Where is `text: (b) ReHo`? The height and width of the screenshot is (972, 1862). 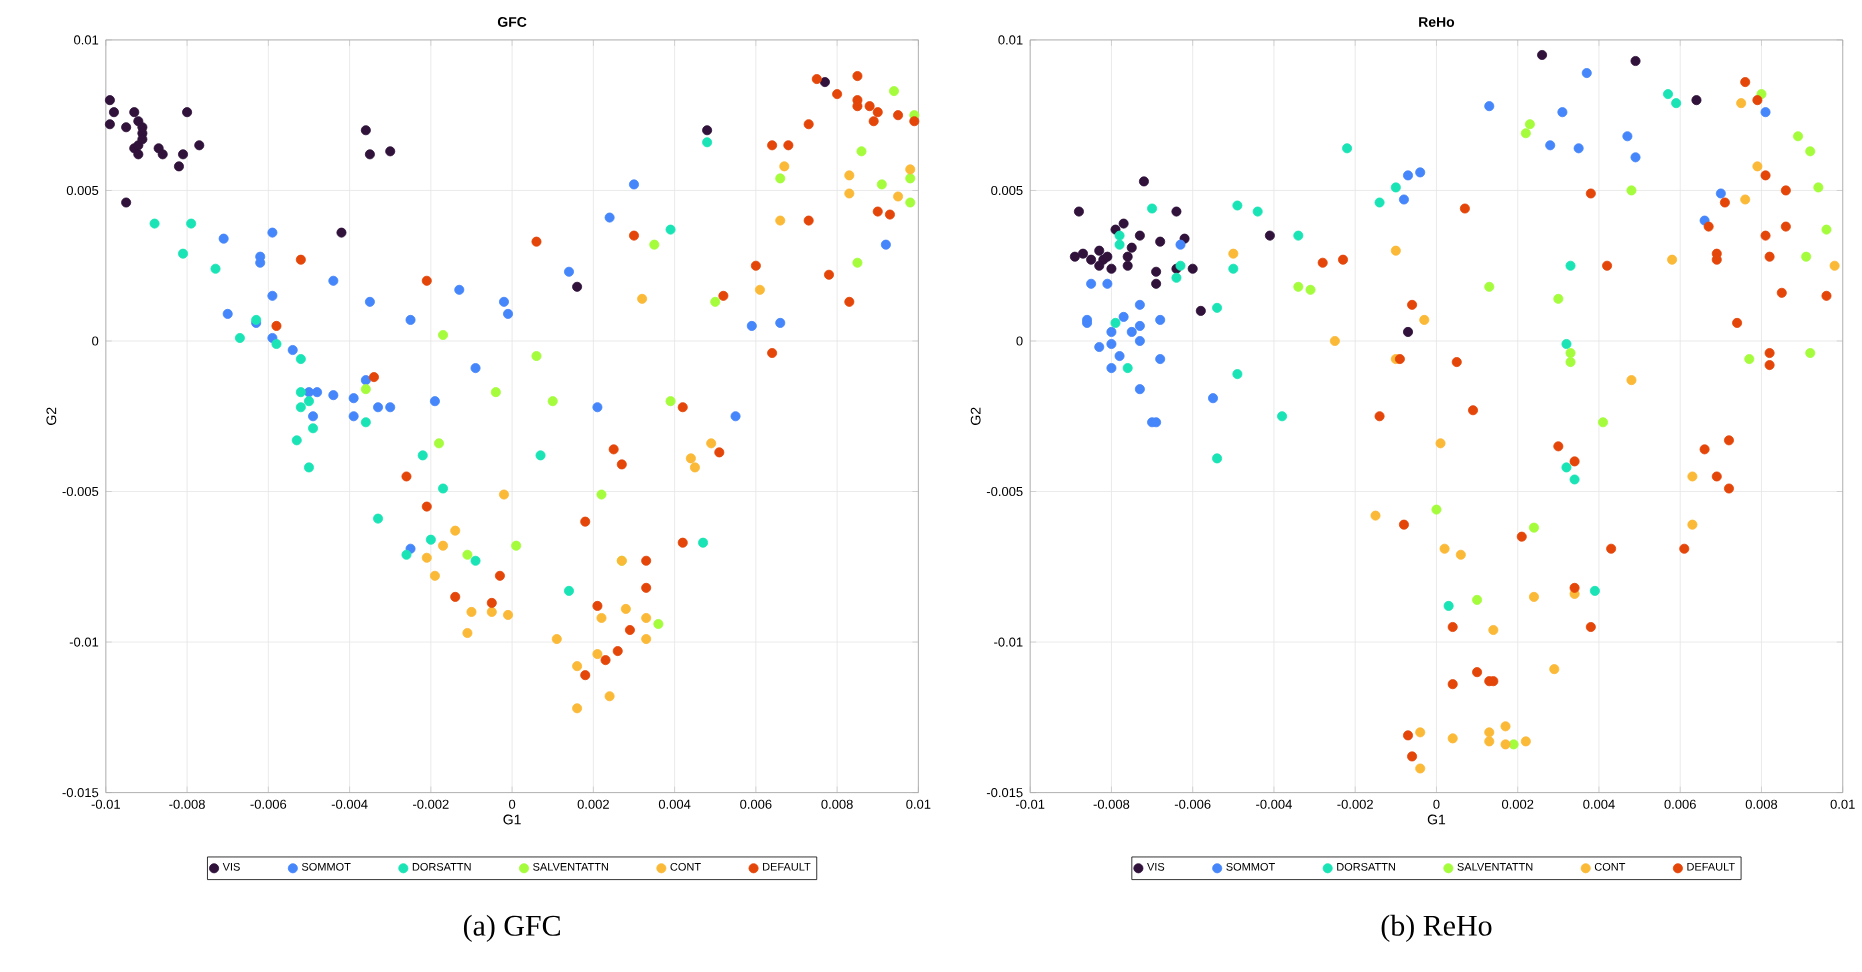
text: (b) ReHo is located at coordinates (1436, 928).